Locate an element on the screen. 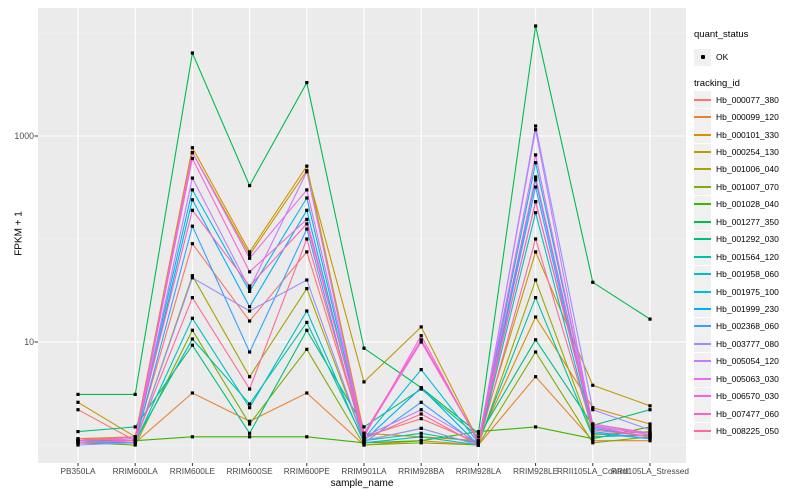 The image size is (800, 500). legend-item: Hb_005054_120 is located at coordinates (747, 361).